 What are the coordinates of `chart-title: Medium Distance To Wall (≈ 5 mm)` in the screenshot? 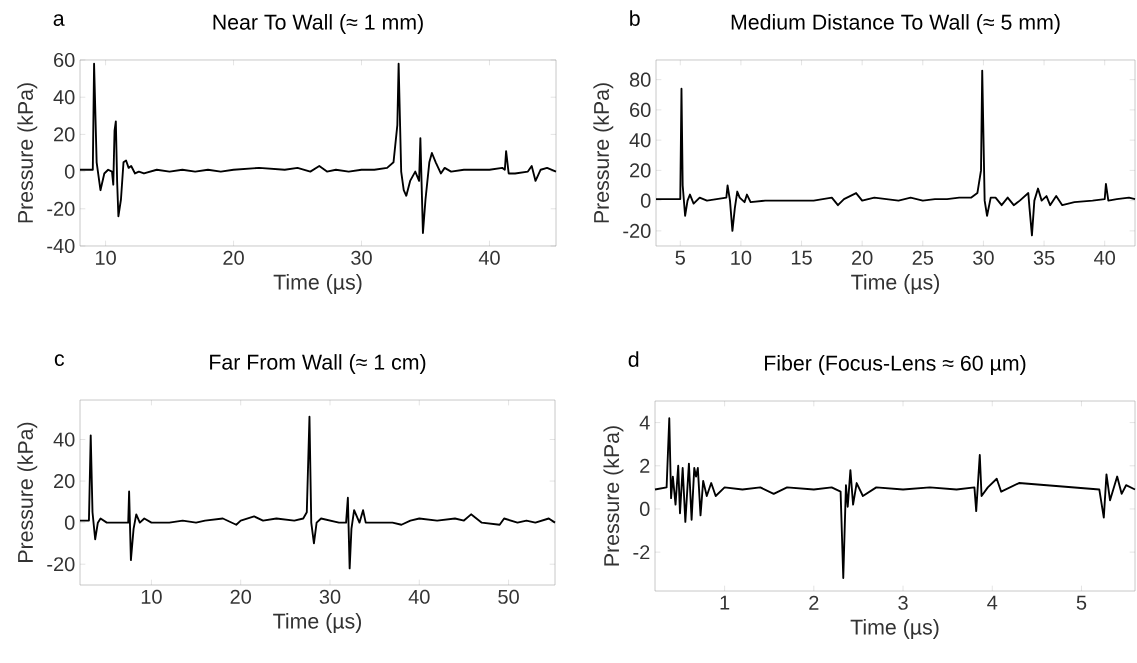 It's located at (895, 24).